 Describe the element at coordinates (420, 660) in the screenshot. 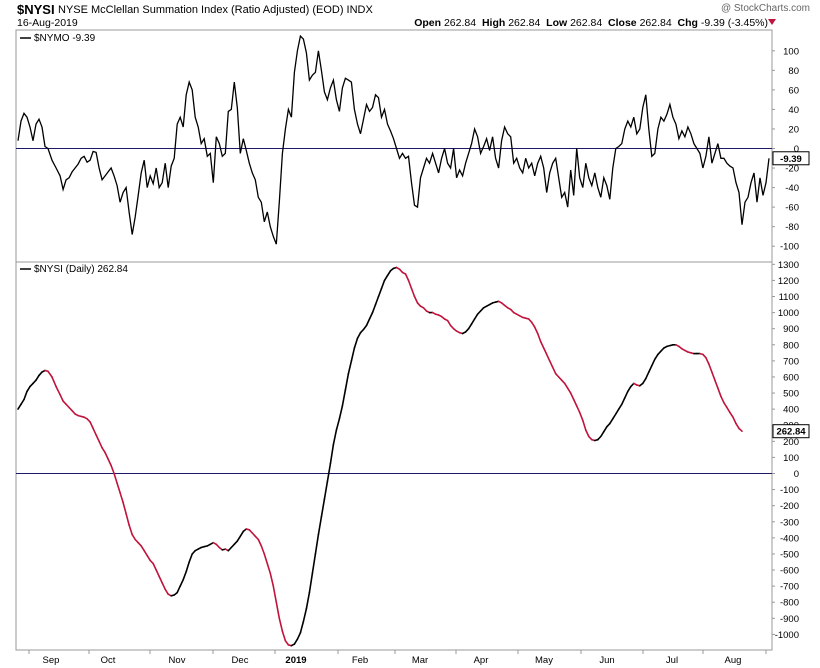

I see `x-tick-label: Mar` at that location.